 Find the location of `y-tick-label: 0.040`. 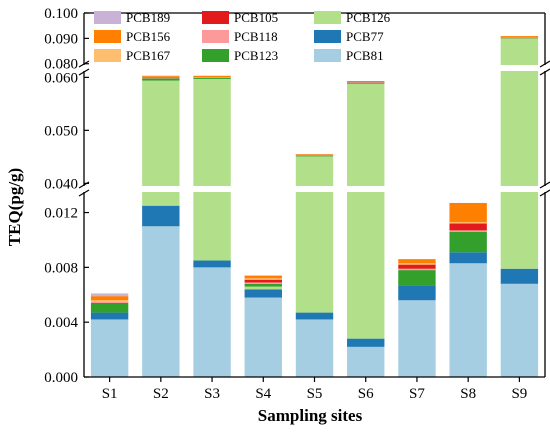

y-tick-label: 0.040 is located at coordinates (61, 184).